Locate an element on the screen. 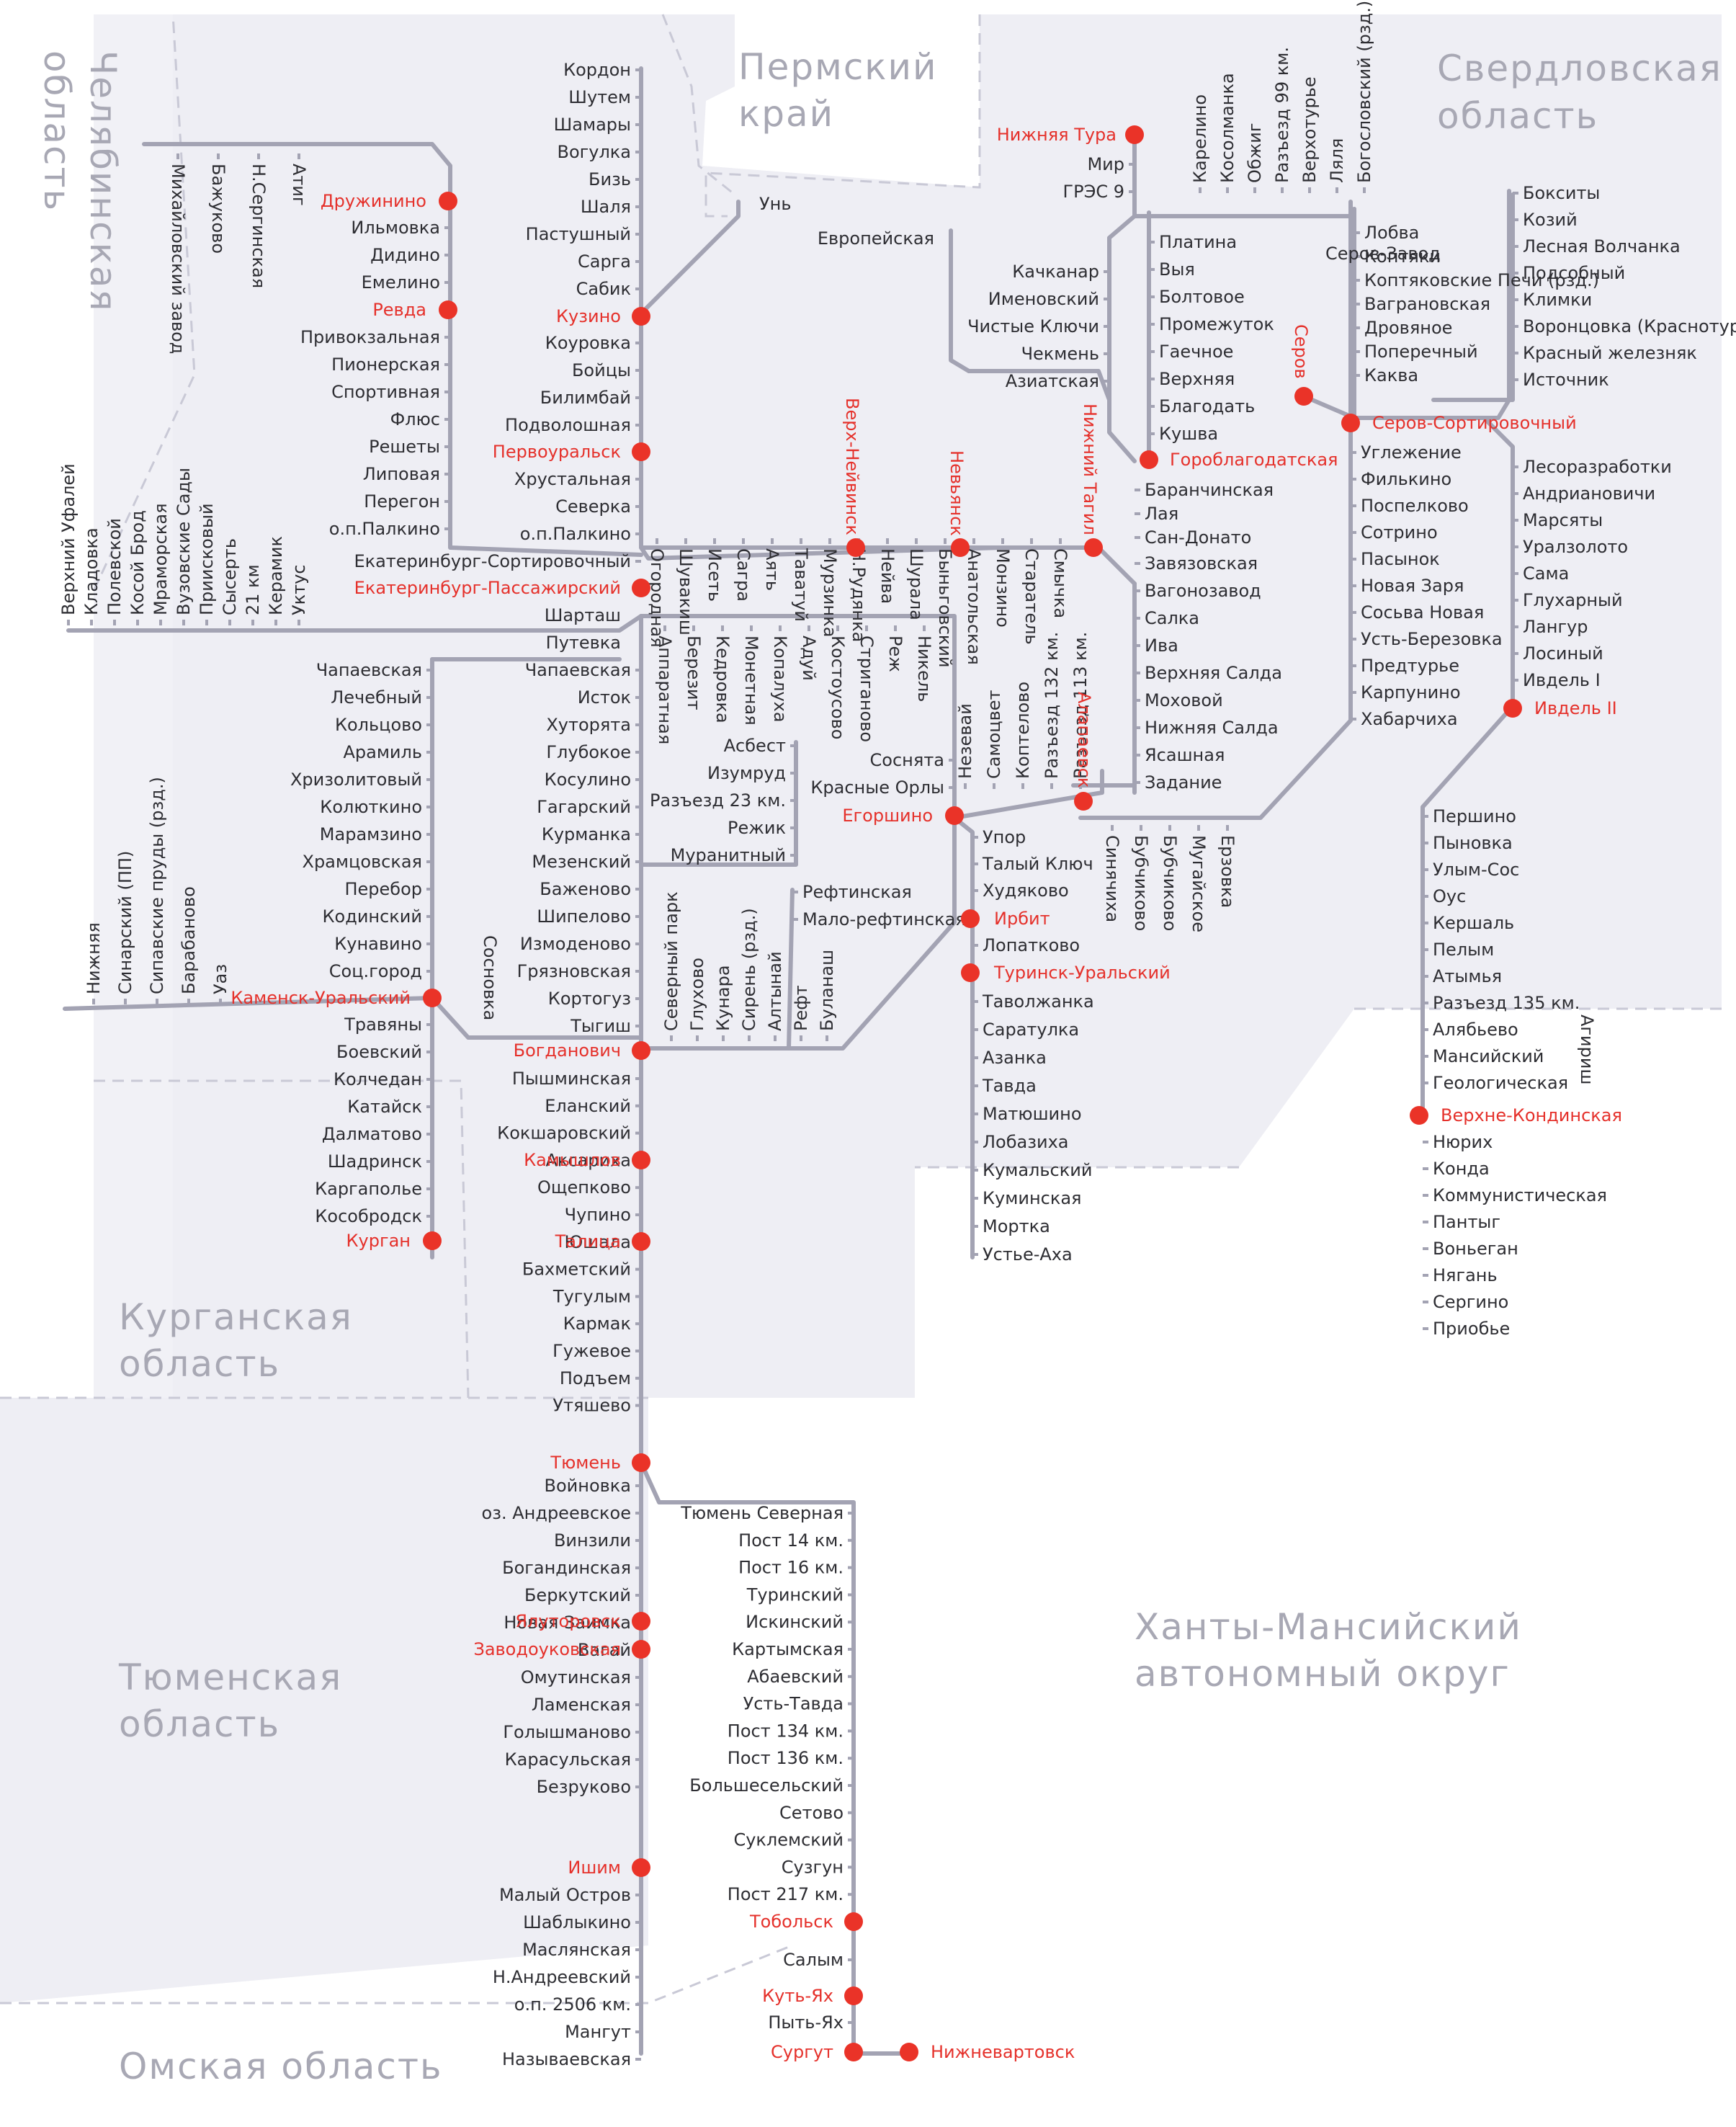 The height and width of the screenshot is (2127, 1736). hub-label-kamyshlov: Камышлов is located at coordinates (572, 1160).